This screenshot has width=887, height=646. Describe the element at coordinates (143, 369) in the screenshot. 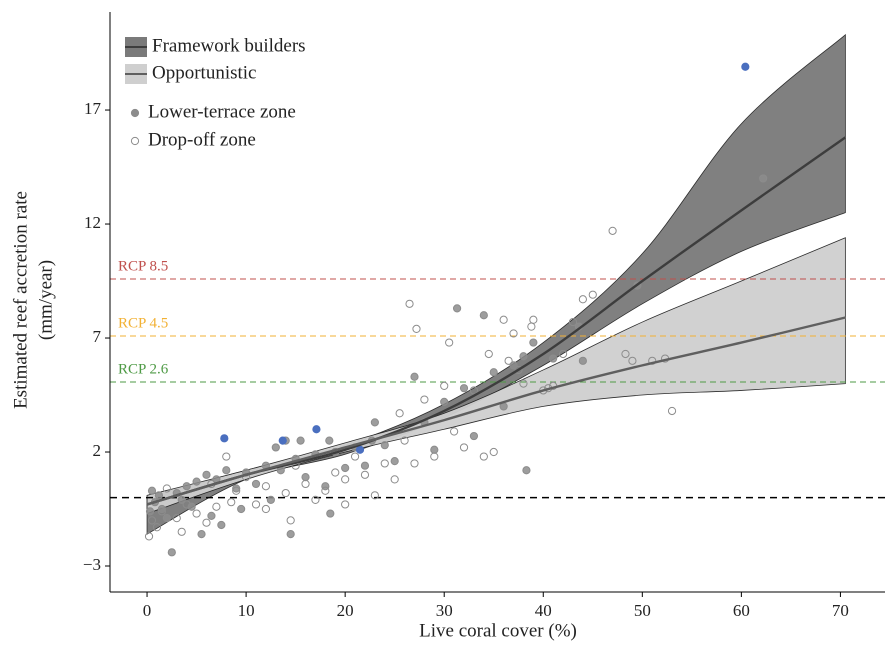

I see `reference-label: RCP 2.6` at that location.